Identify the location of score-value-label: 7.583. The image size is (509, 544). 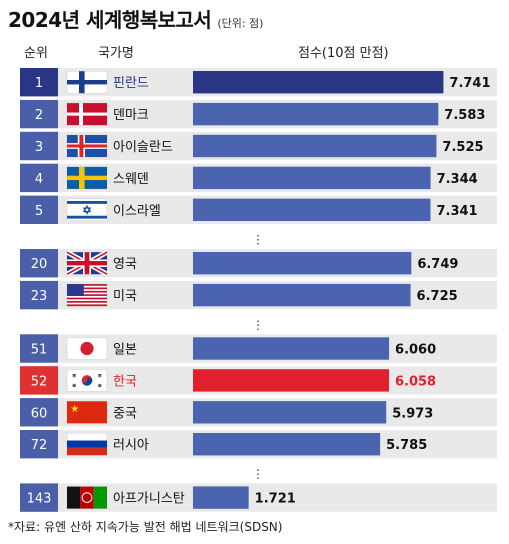
(464, 115).